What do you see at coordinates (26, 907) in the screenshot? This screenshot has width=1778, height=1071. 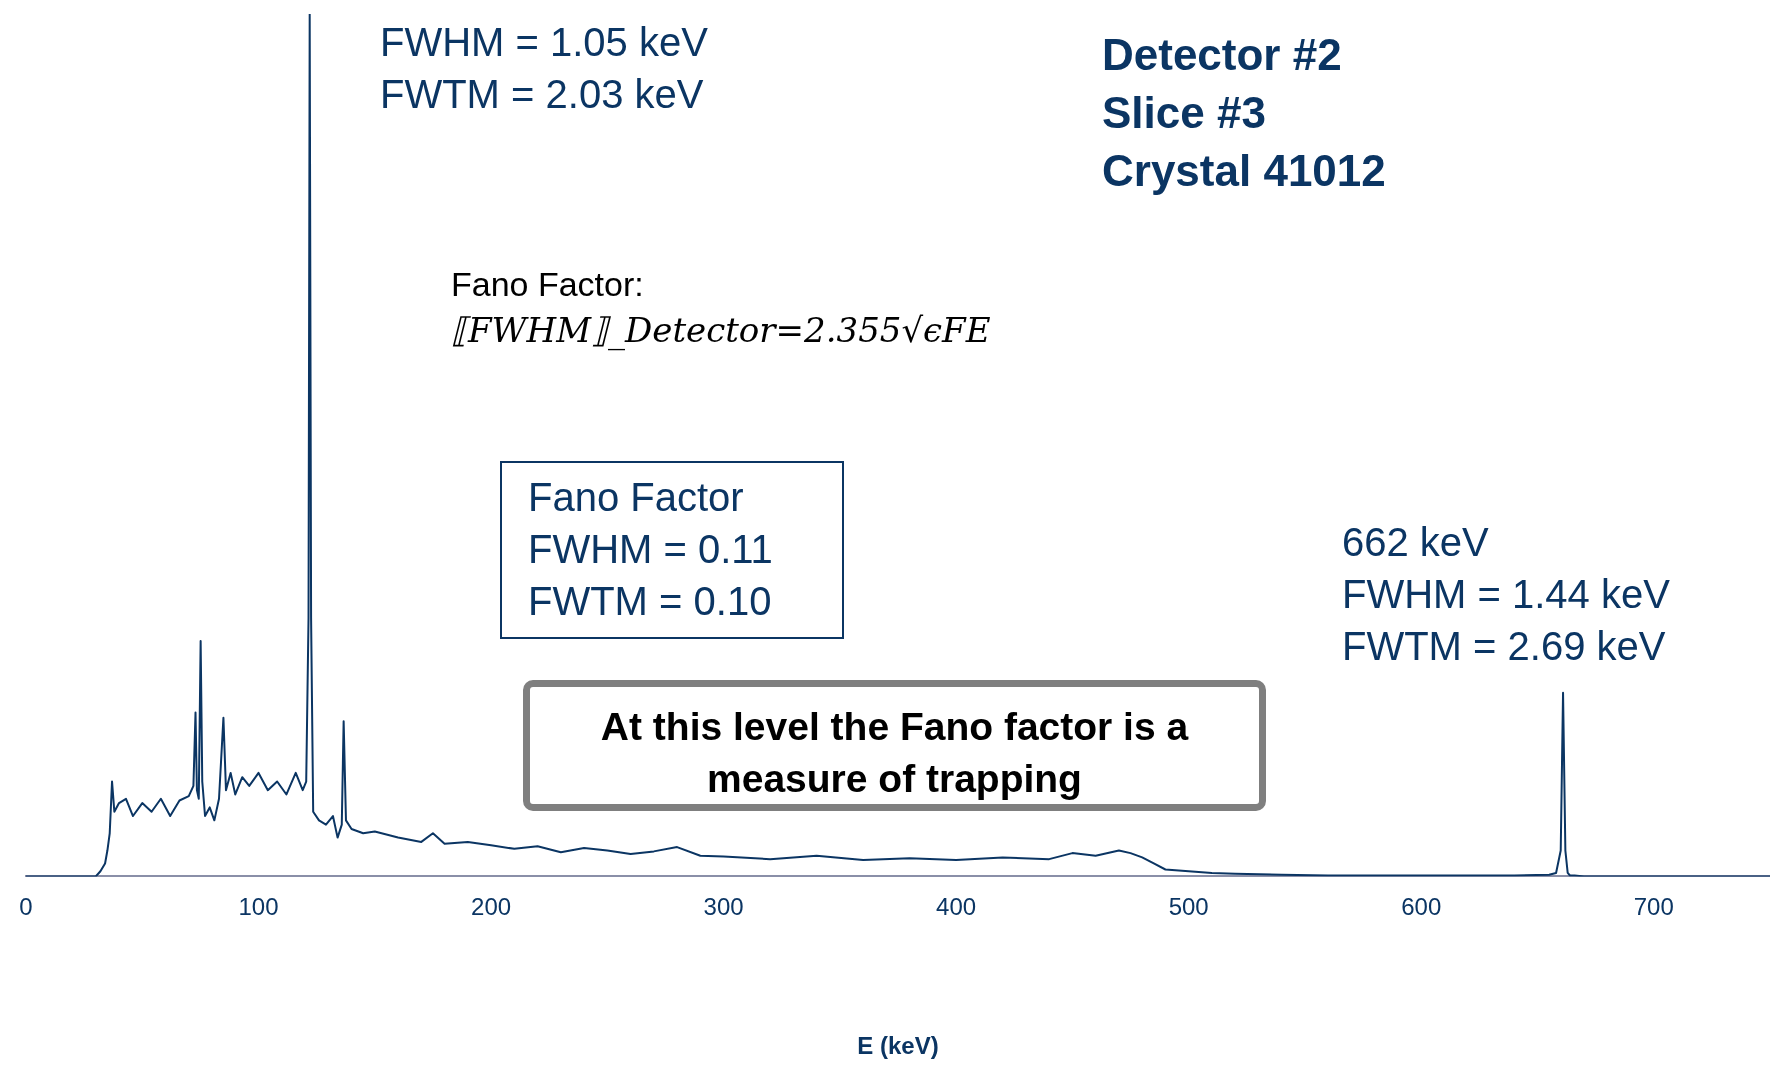 I see `x-tick-label: 0` at bounding box center [26, 907].